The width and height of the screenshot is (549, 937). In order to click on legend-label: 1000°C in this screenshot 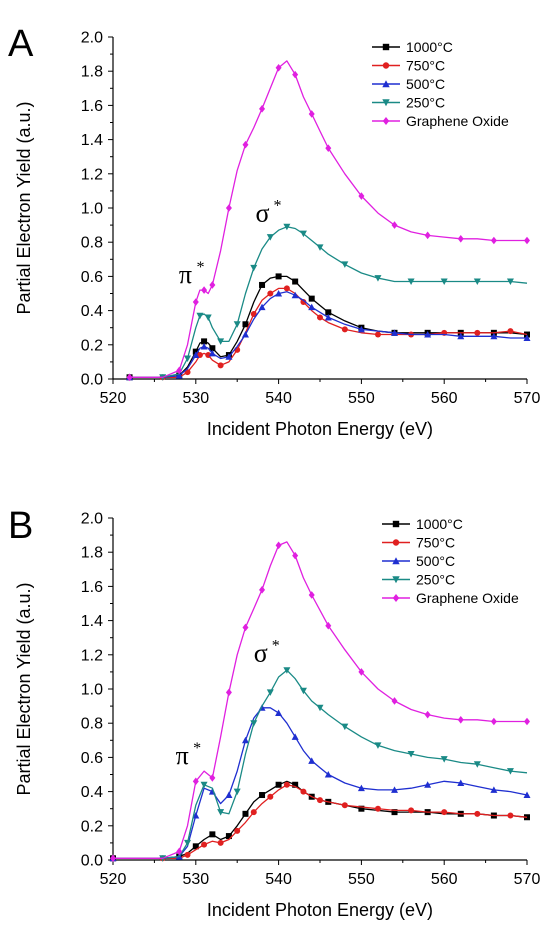, I will do `click(429, 47)`.